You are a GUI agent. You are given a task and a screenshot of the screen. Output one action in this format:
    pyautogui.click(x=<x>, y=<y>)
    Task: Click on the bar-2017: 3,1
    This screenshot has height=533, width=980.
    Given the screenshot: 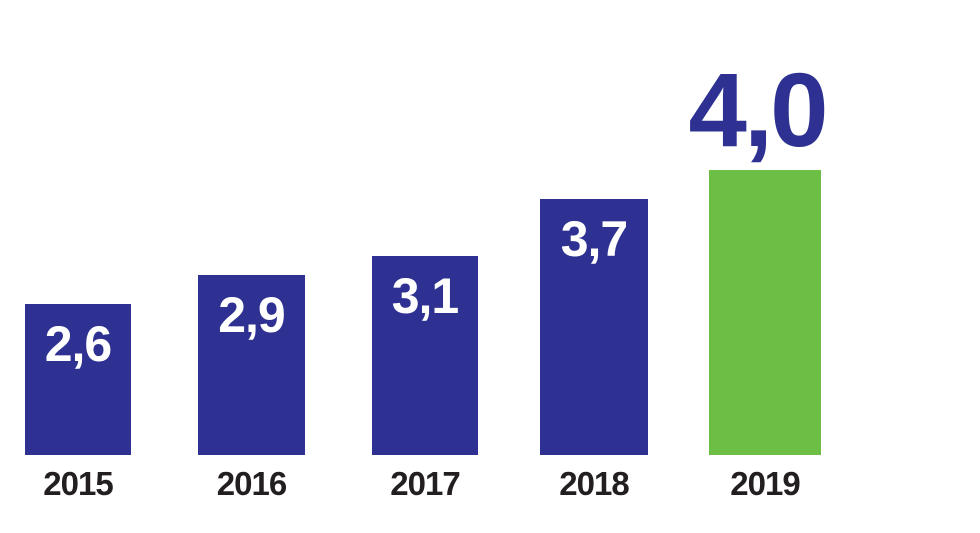 What is the action you would take?
    pyautogui.click(x=425, y=355)
    